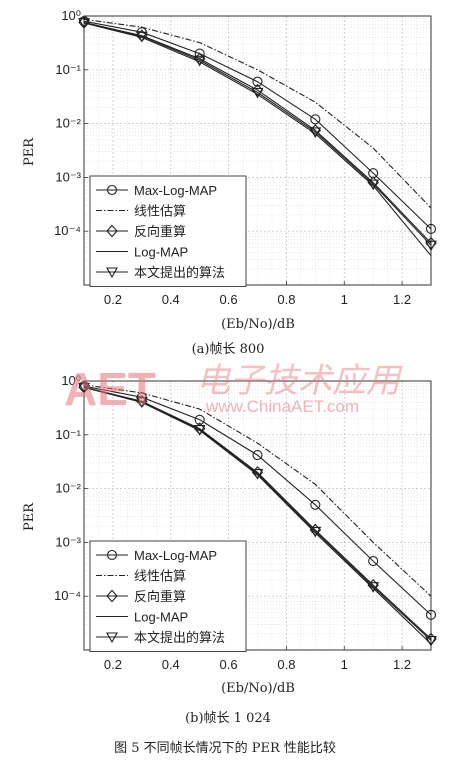 Image resolution: width=450 pixels, height=767 pixels. Describe the element at coordinates (228, 349) in the screenshot. I see `panel-a-caption: (a)帧长 800` at that location.